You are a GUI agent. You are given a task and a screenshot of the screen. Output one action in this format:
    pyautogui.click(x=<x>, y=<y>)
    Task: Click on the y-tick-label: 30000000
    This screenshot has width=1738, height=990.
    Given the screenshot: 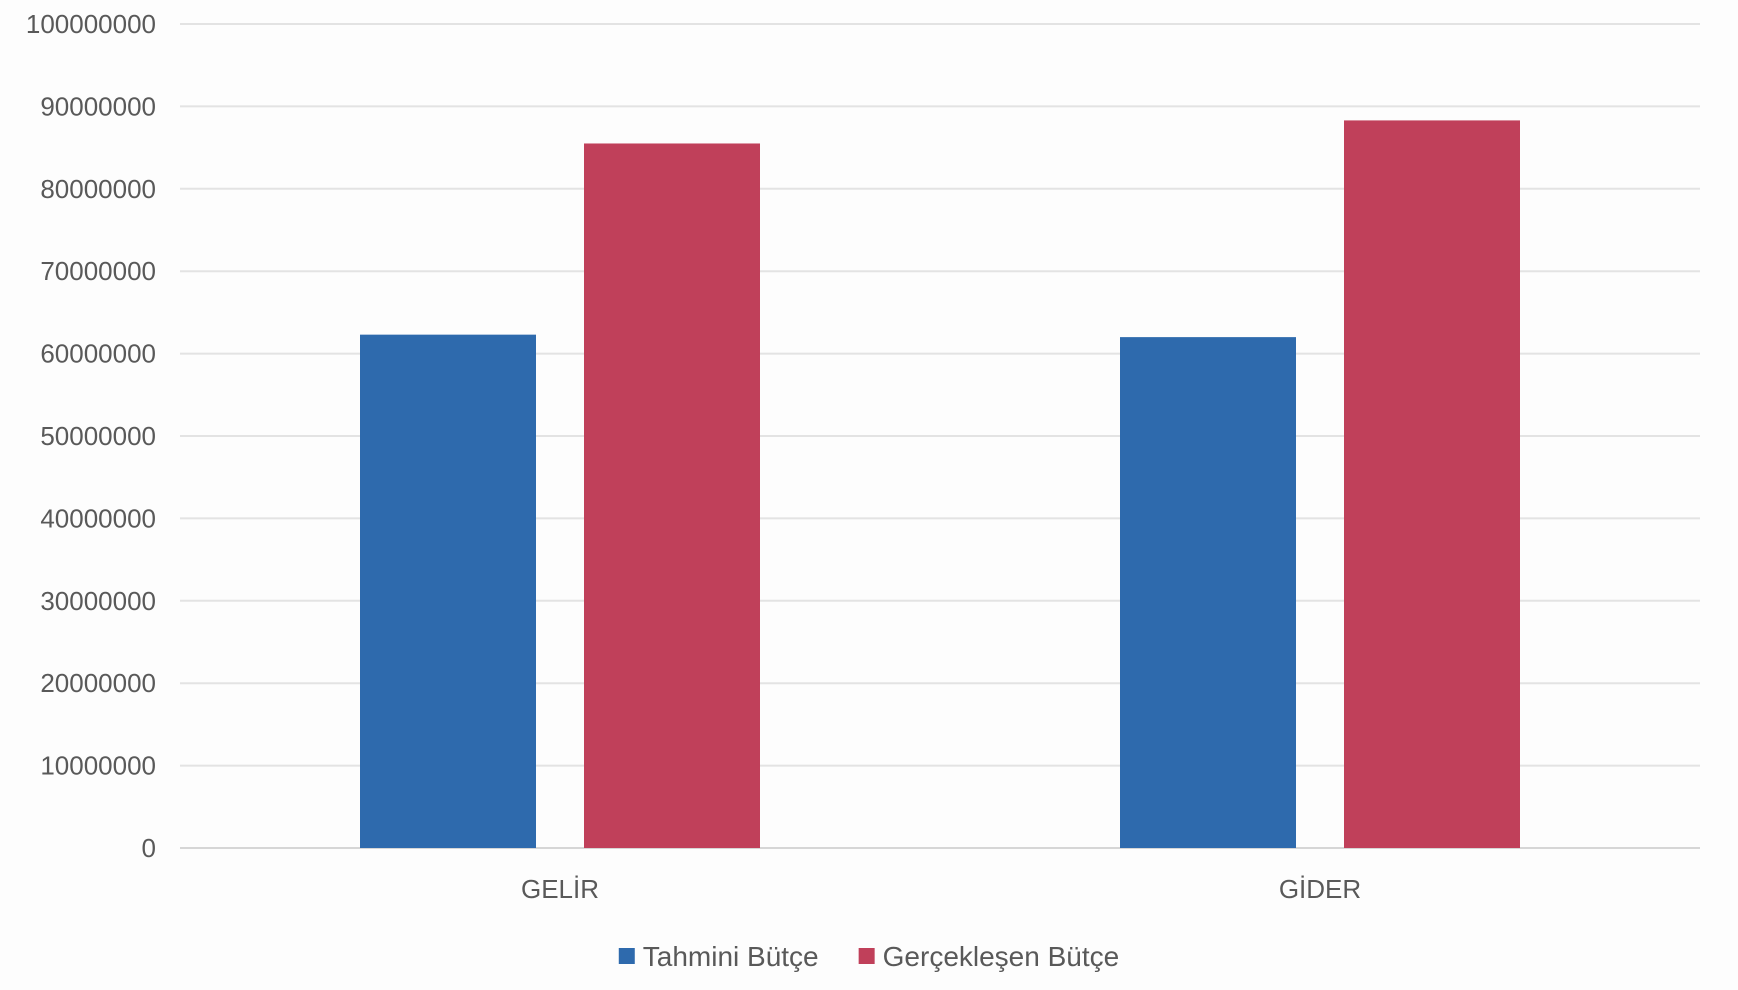 What is the action you would take?
    pyautogui.click(x=98, y=601)
    